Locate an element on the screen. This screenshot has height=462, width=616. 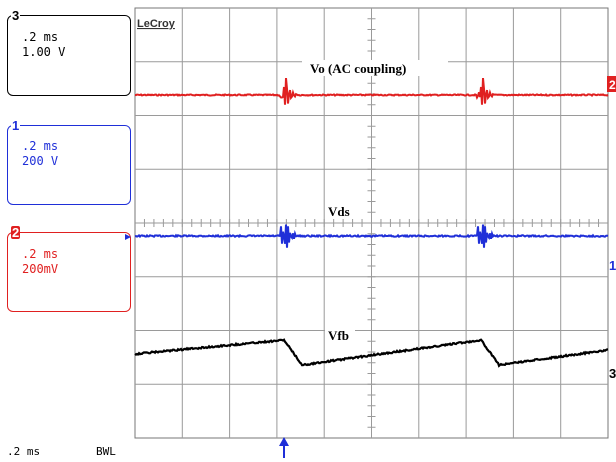
ch3-right-marker-label: 3 is located at coordinates (612, 373).